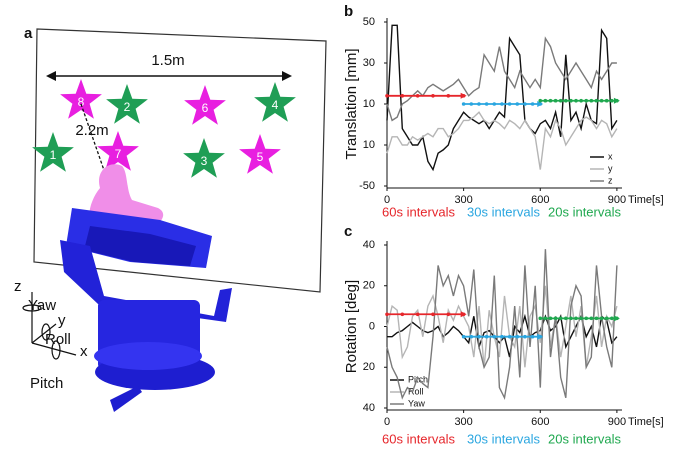 The image size is (685, 449). What do you see at coordinates (93, 140) in the screenshot?
I see `distance-line` at bounding box center [93, 140].